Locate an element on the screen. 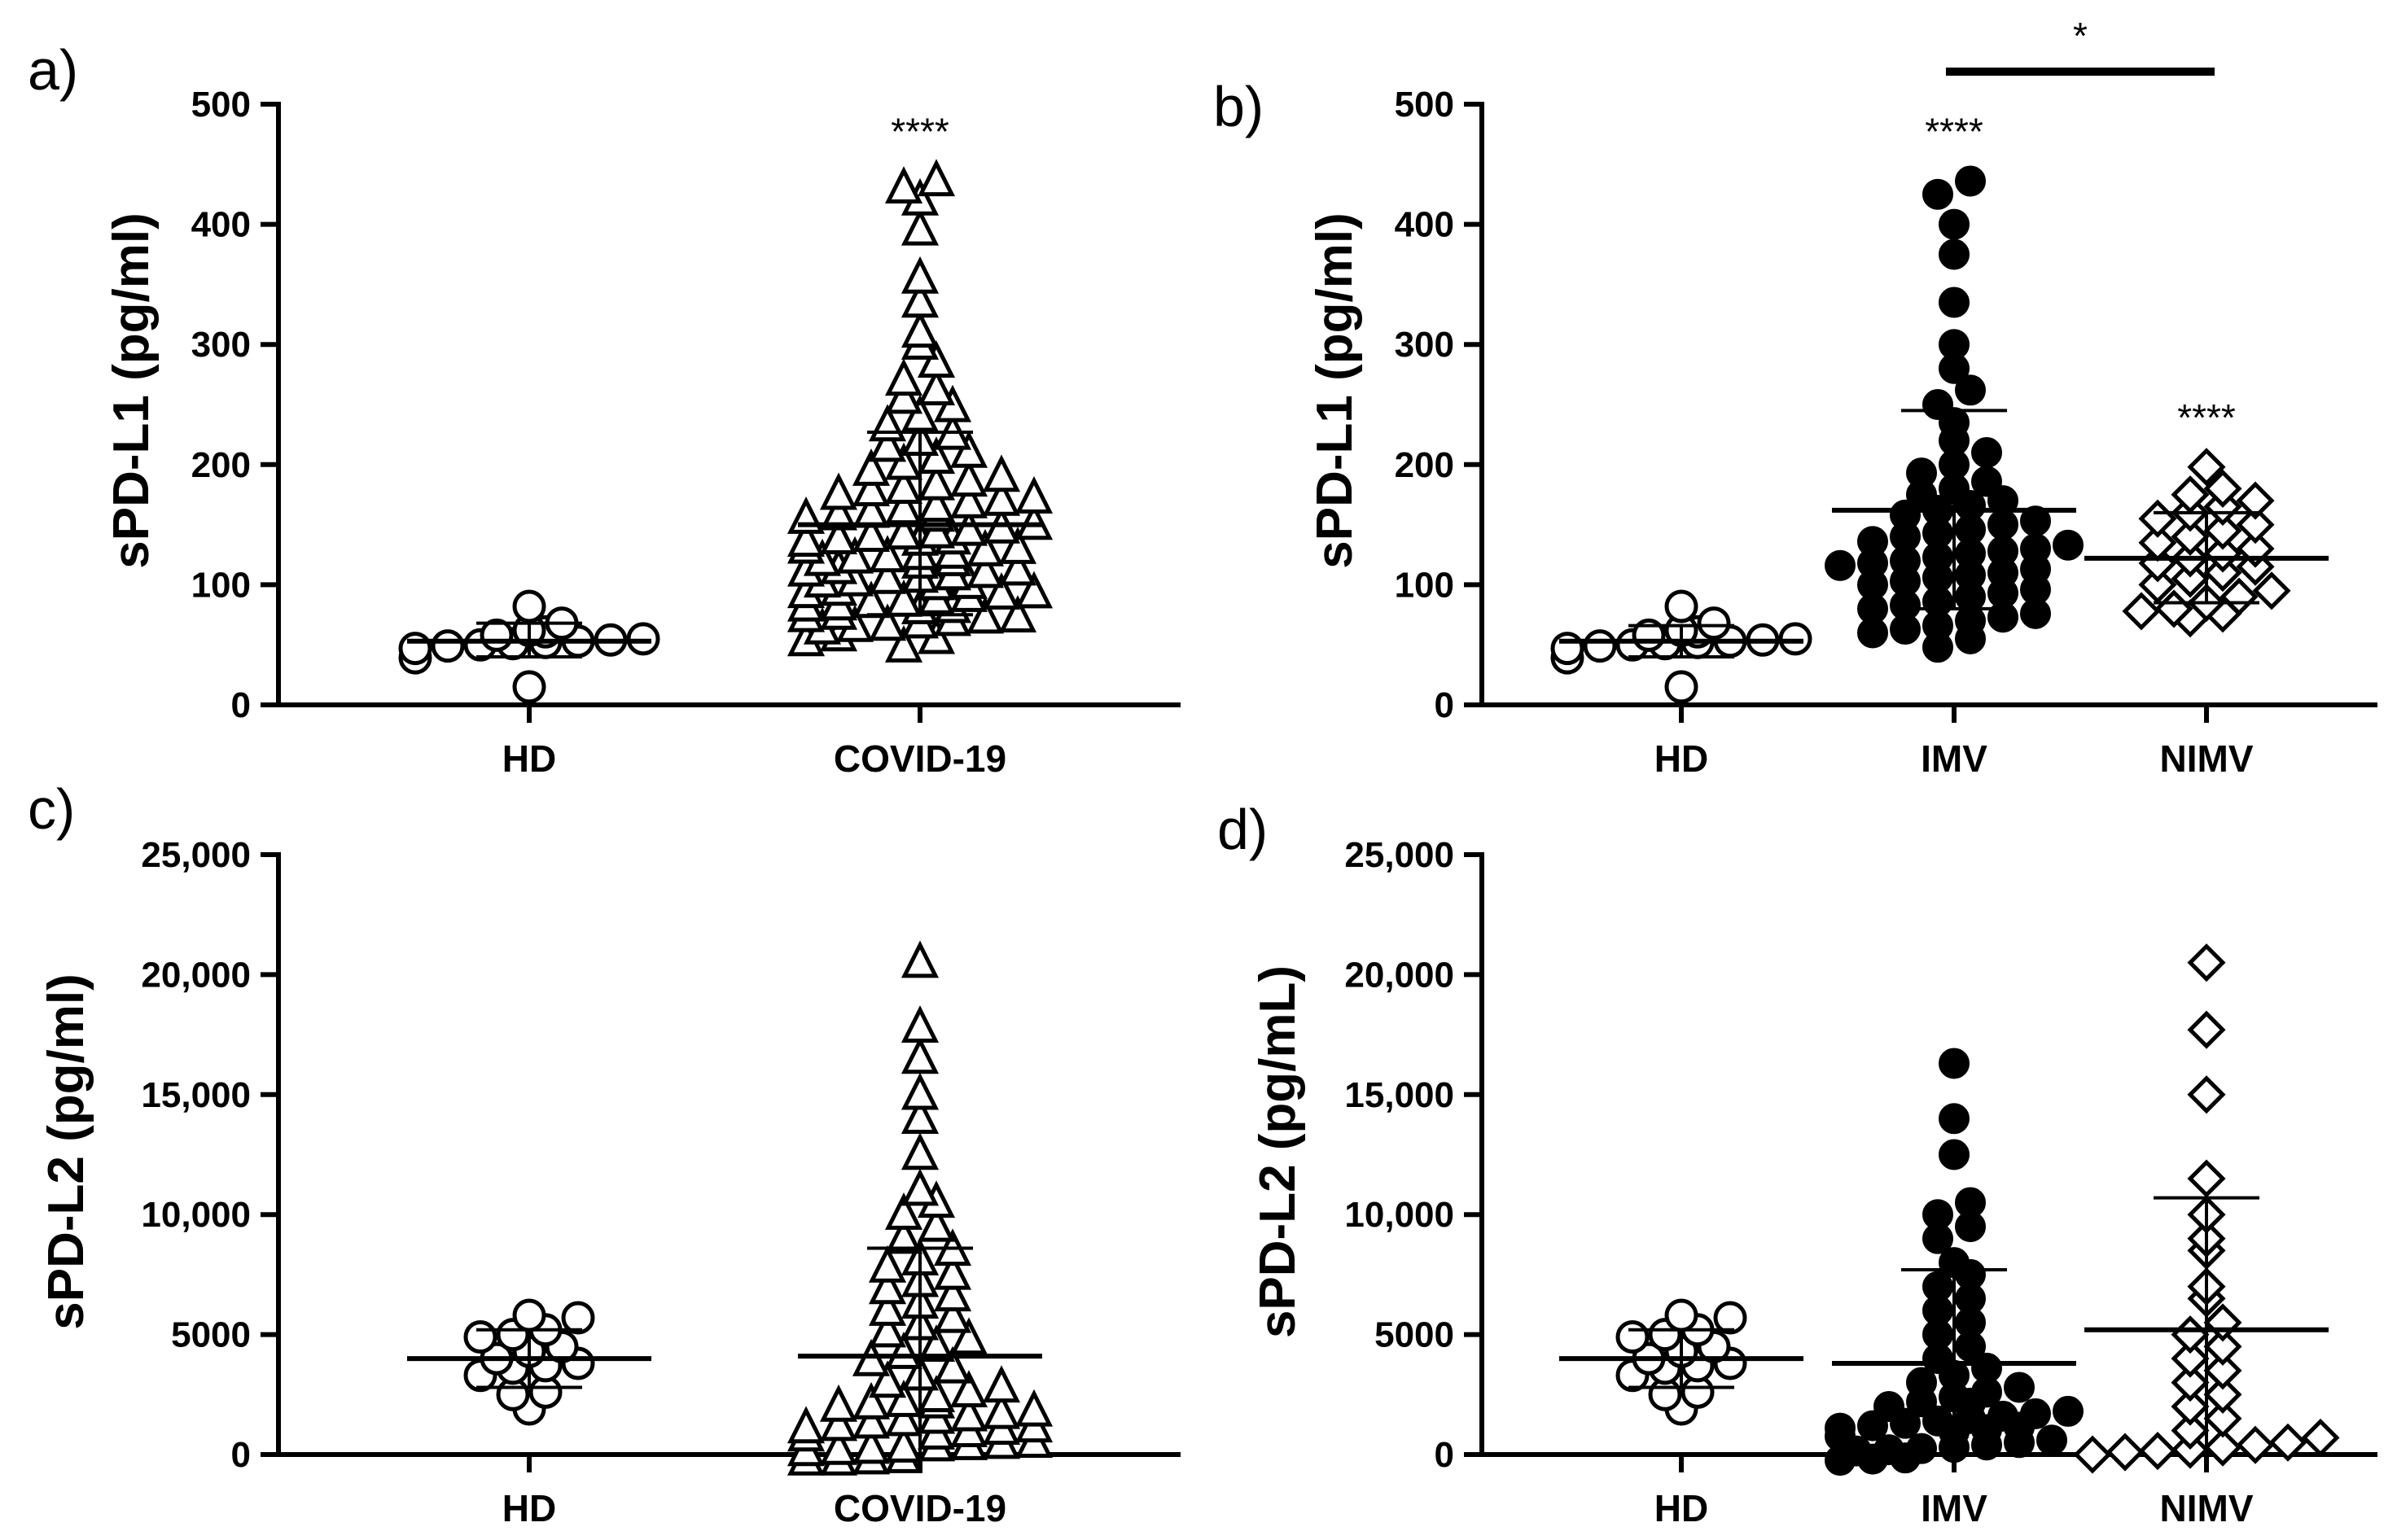  series-imv is located at coordinates (1954, 1262).